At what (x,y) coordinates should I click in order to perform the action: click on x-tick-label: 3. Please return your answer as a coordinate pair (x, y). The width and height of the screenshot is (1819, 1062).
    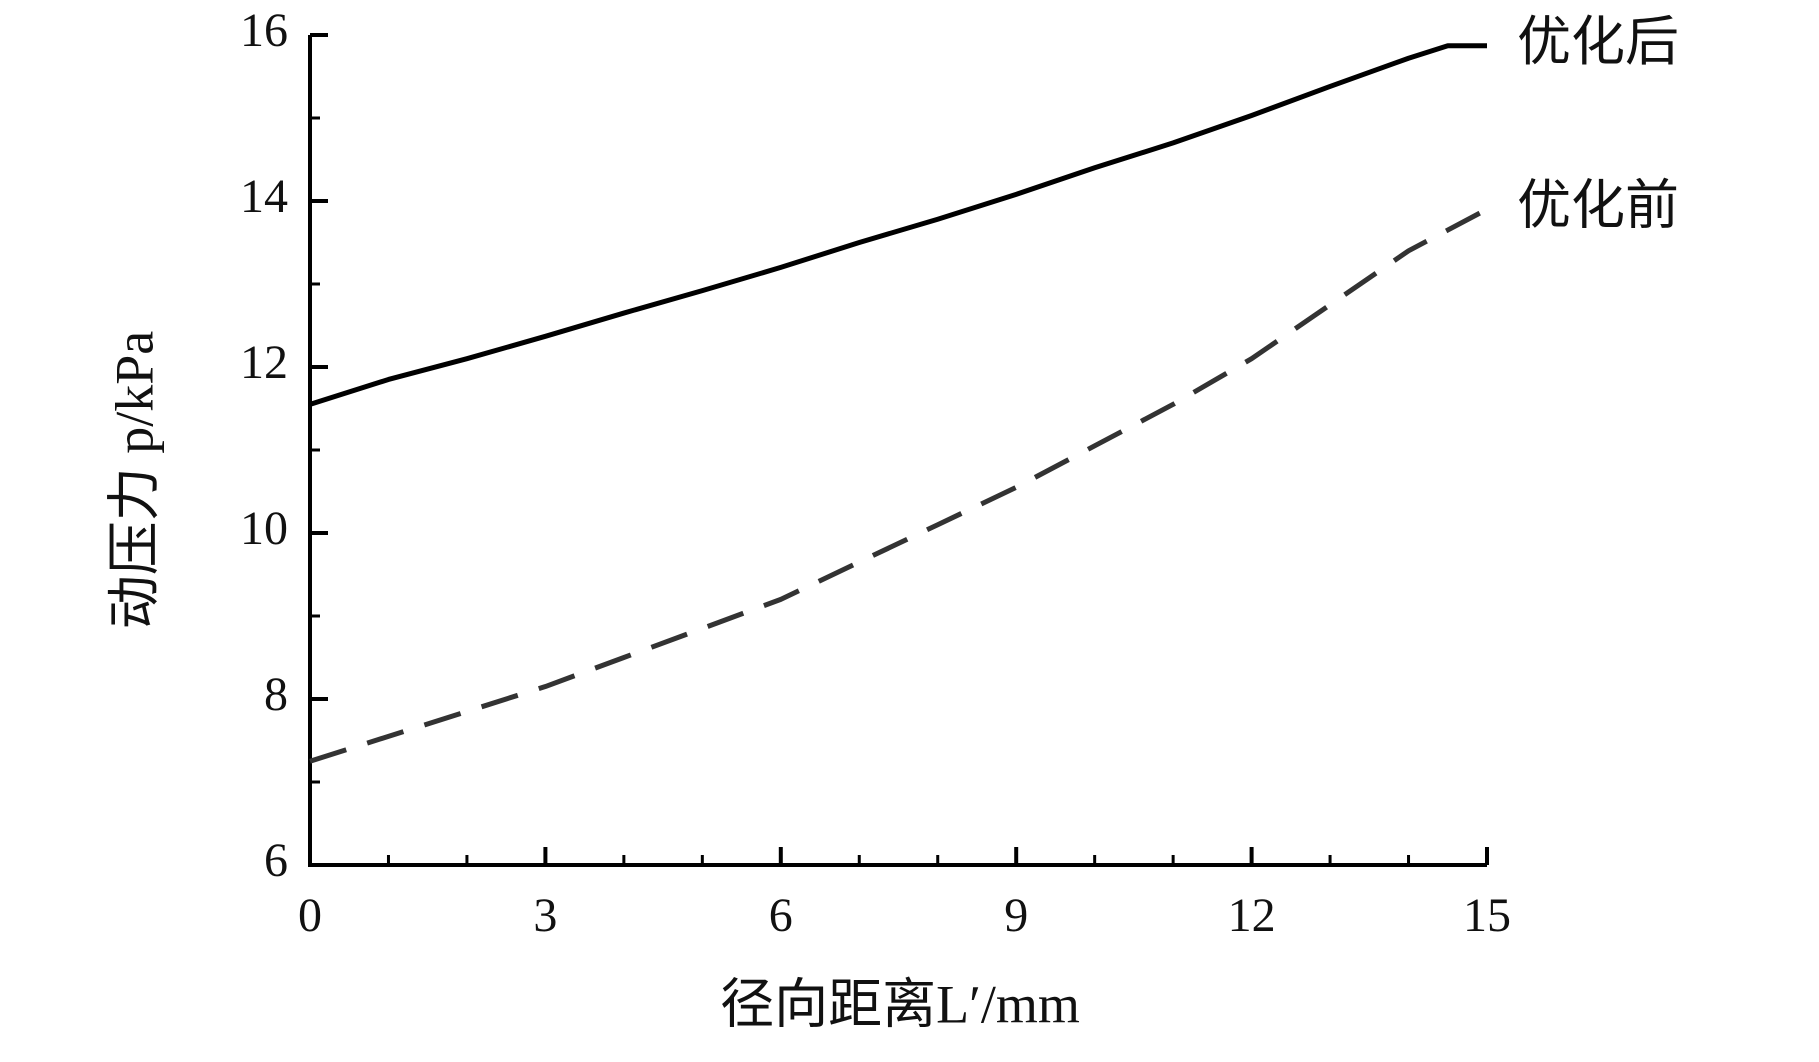
    Looking at the image, I should click on (545, 915).